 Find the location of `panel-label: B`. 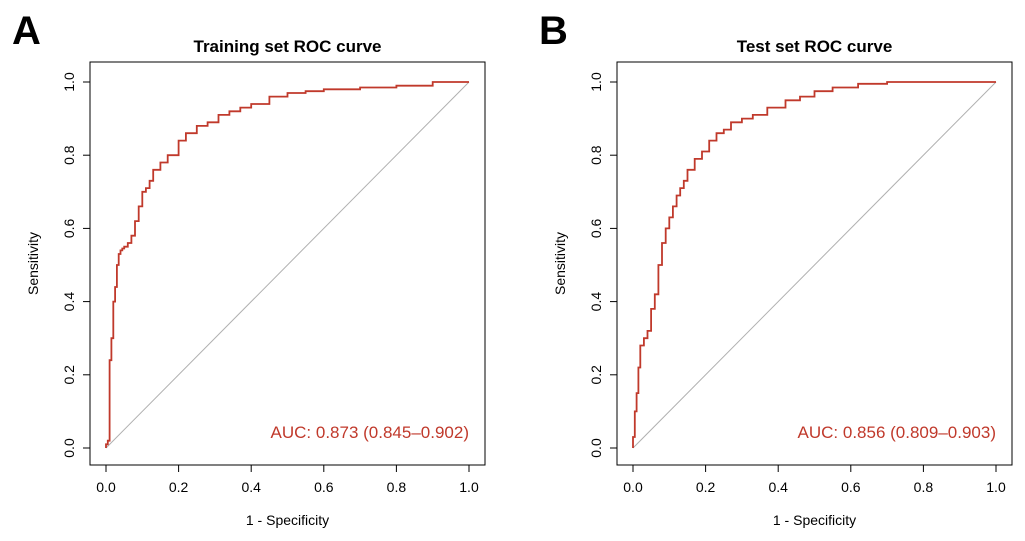

panel-label: B is located at coordinates (553, 31).